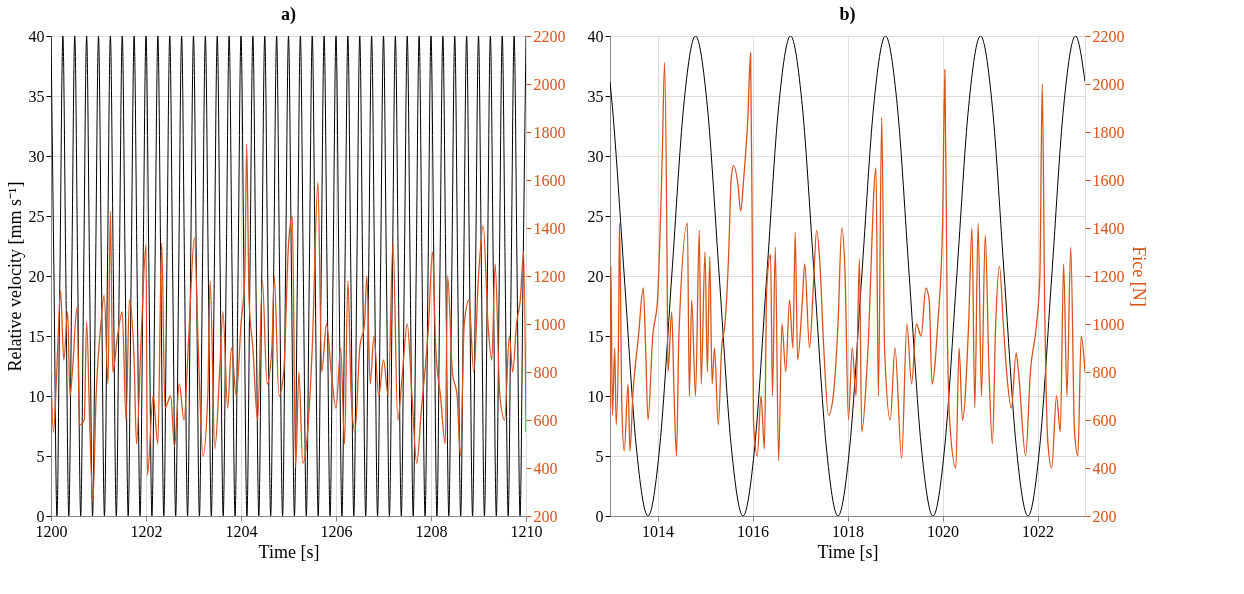 The image size is (1244, 594). What do you see at coordinates (658, 531) in the screenshot?
I see `x-tick-label: 1014` at bounding box center [658, 531].